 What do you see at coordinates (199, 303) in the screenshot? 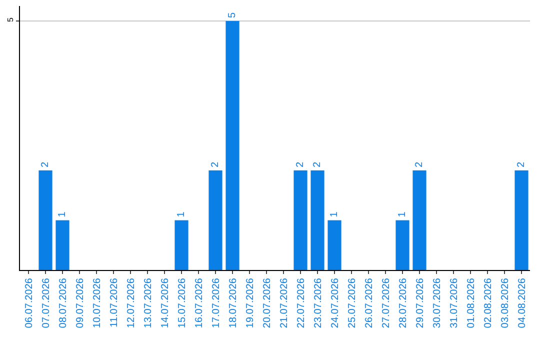
I see `x-tick-label: 16.07.2026` at bounding box center [199, 303].